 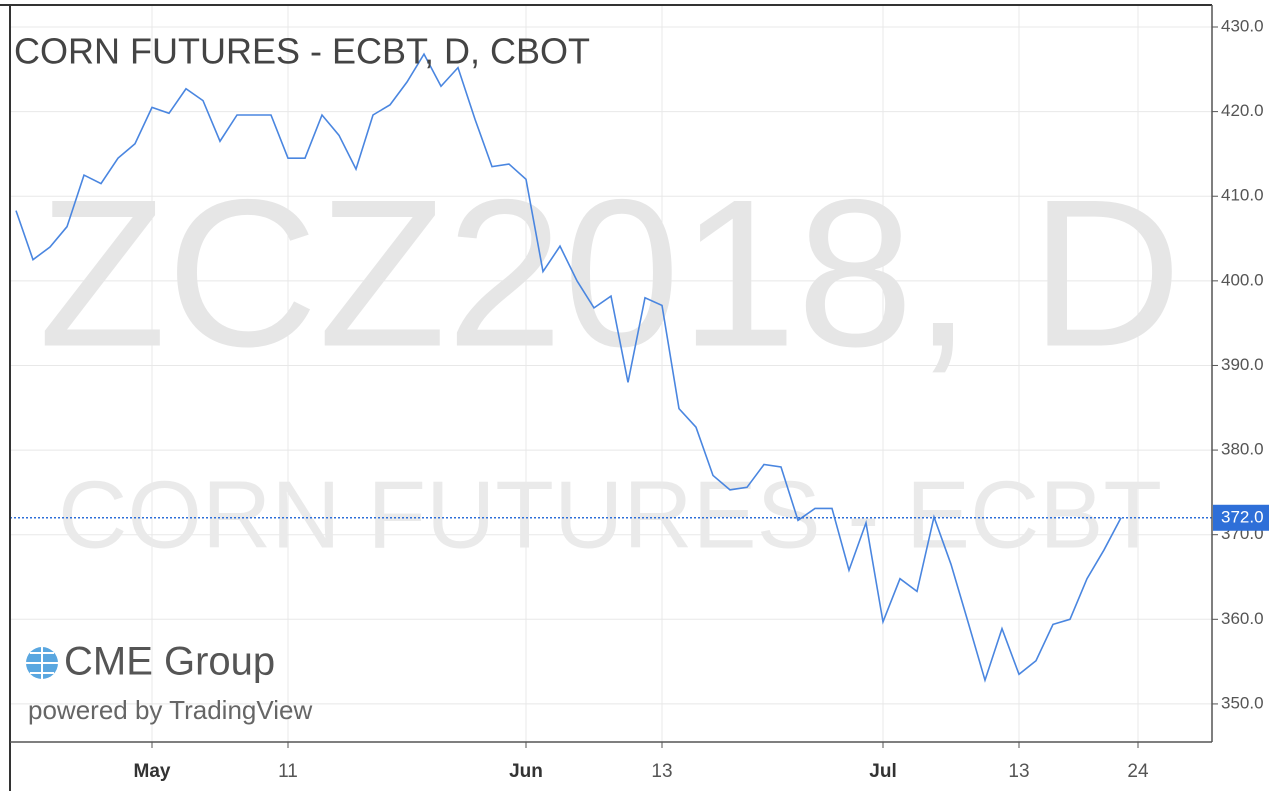 I want to click on x-tick-label: 24, so click(x=1138, y=771).